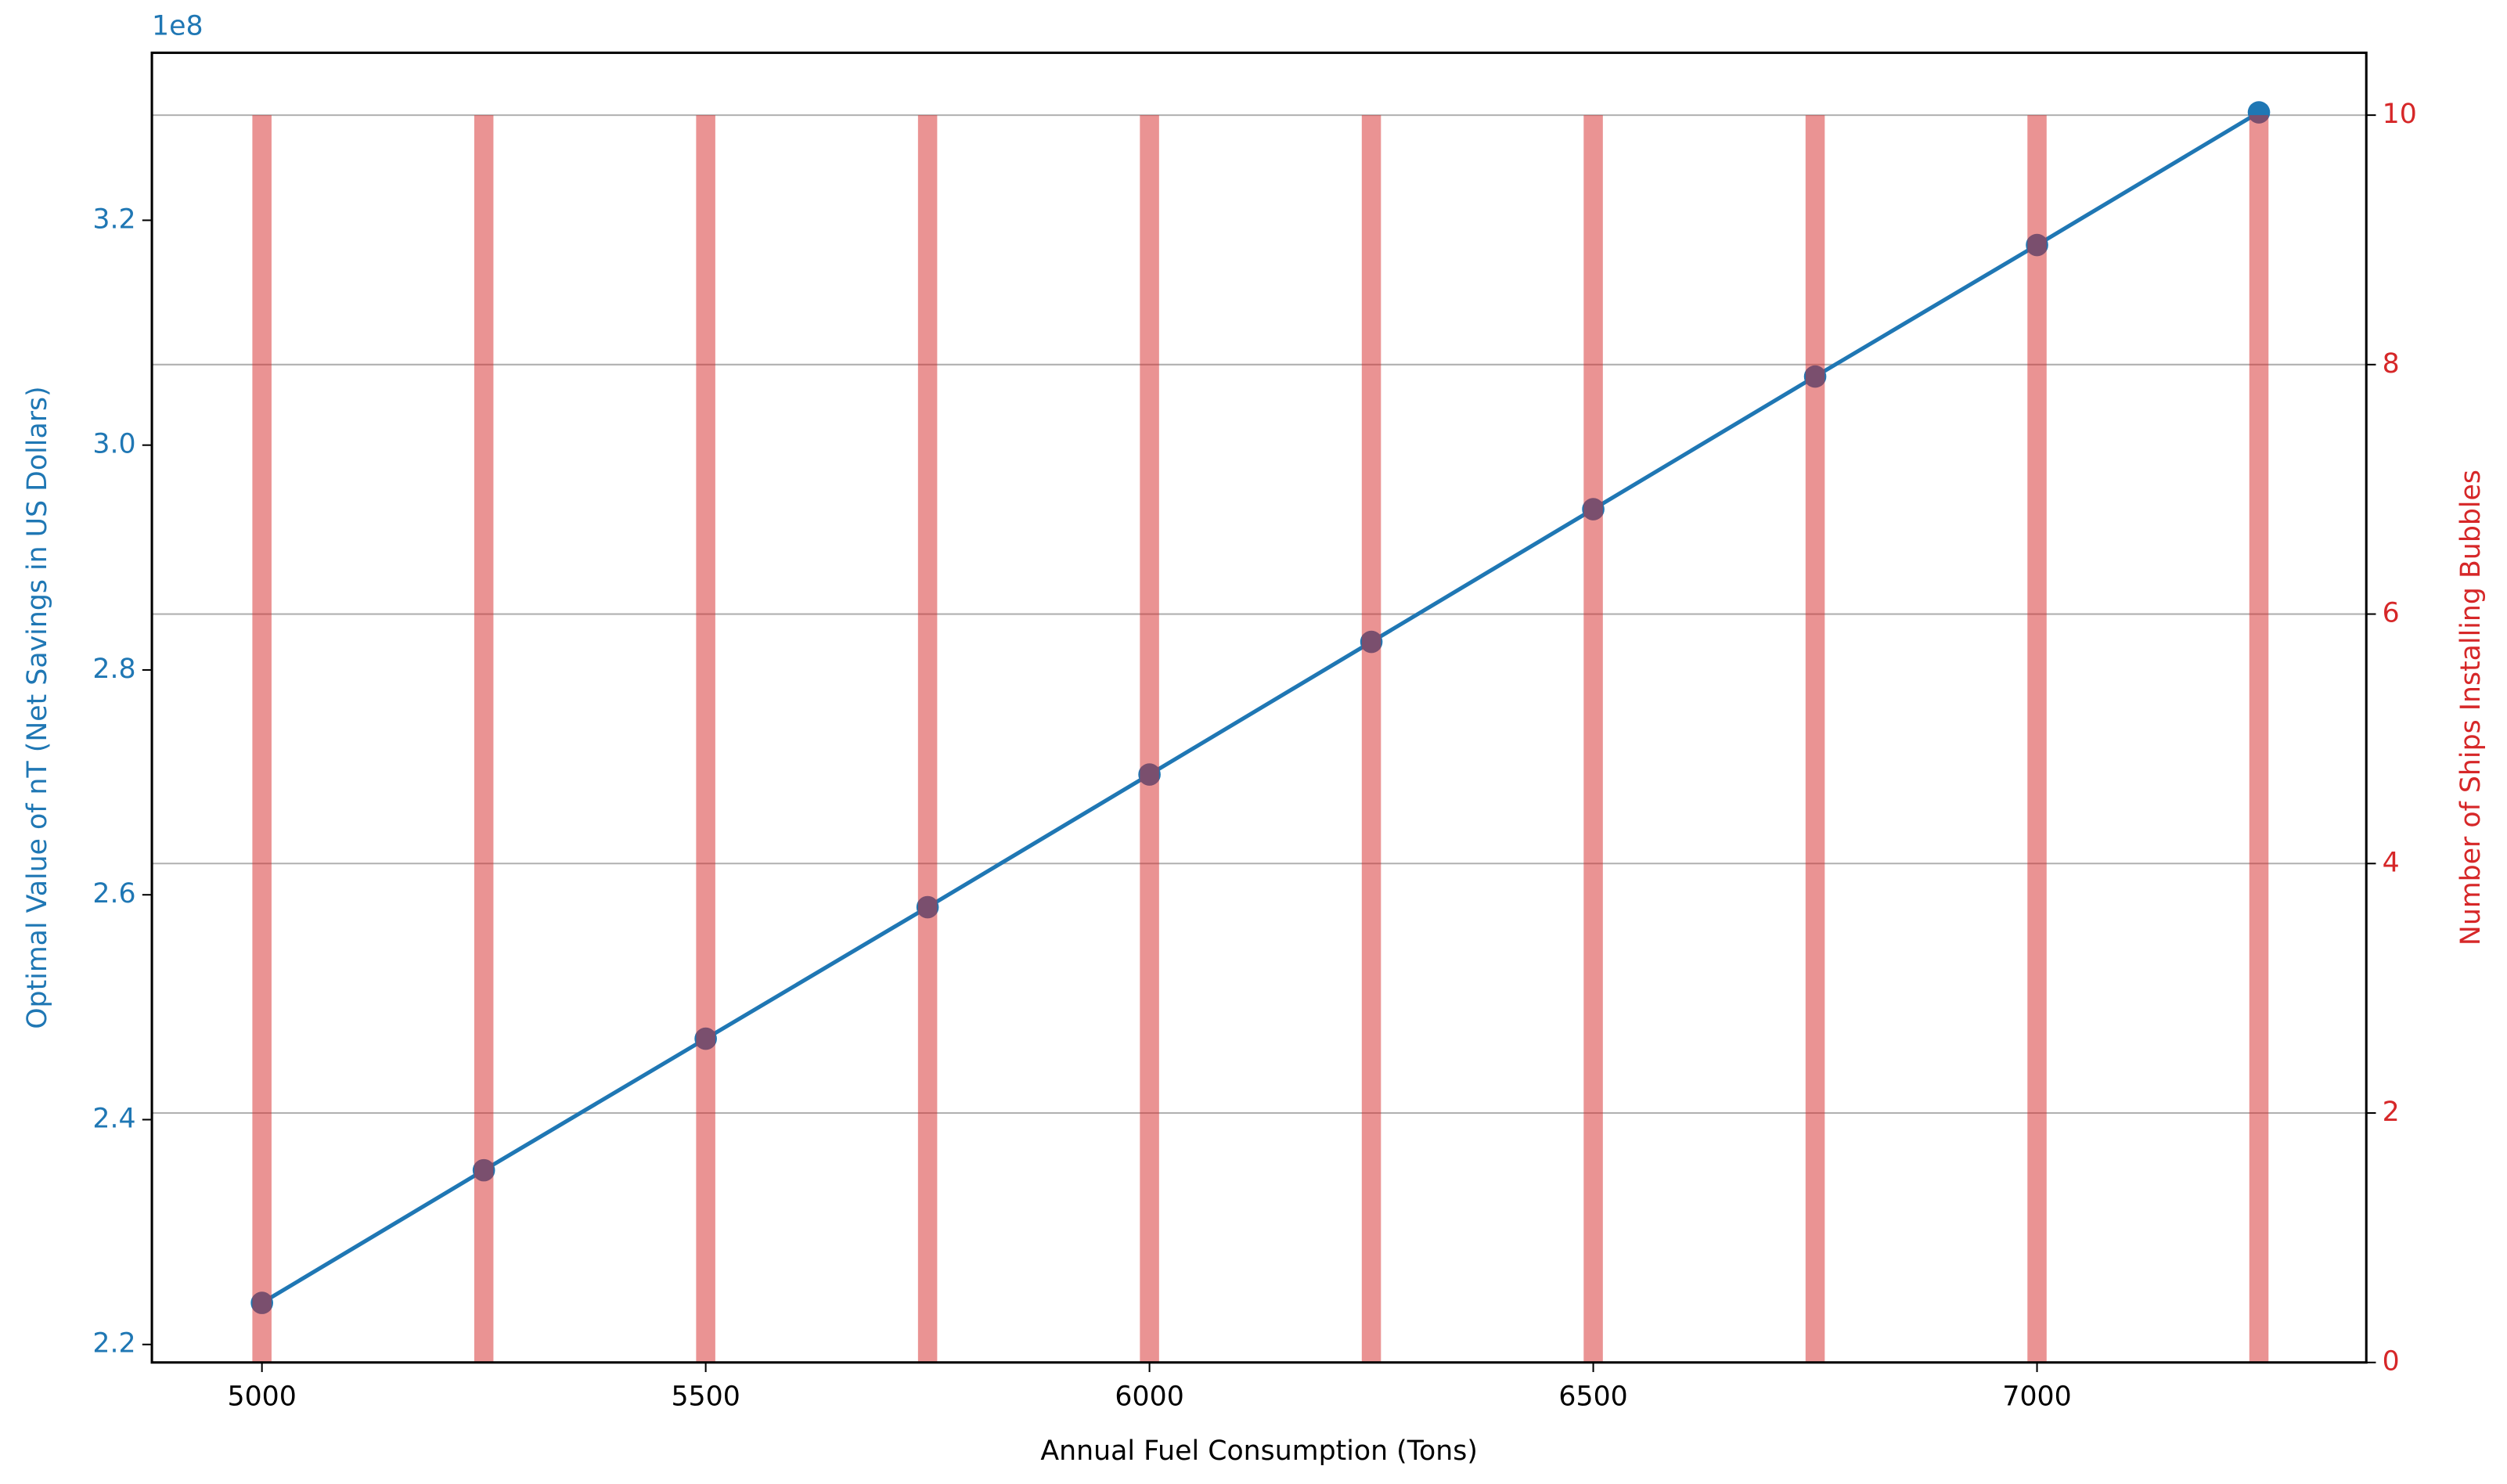 The width and height of the screenshot is (2507, 1484). I want to click on y2-tick-label: 8, so click(2391, 364).